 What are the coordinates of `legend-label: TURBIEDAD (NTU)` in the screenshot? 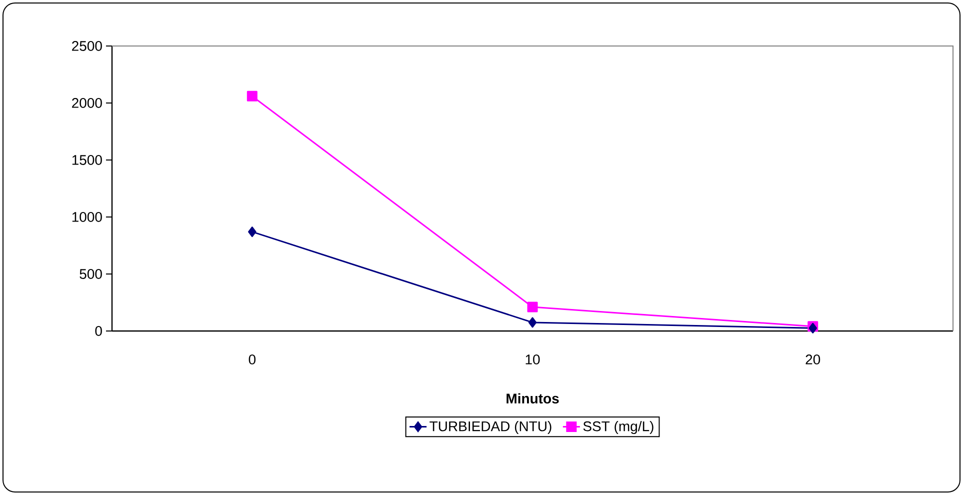 It's located at (491, 427).